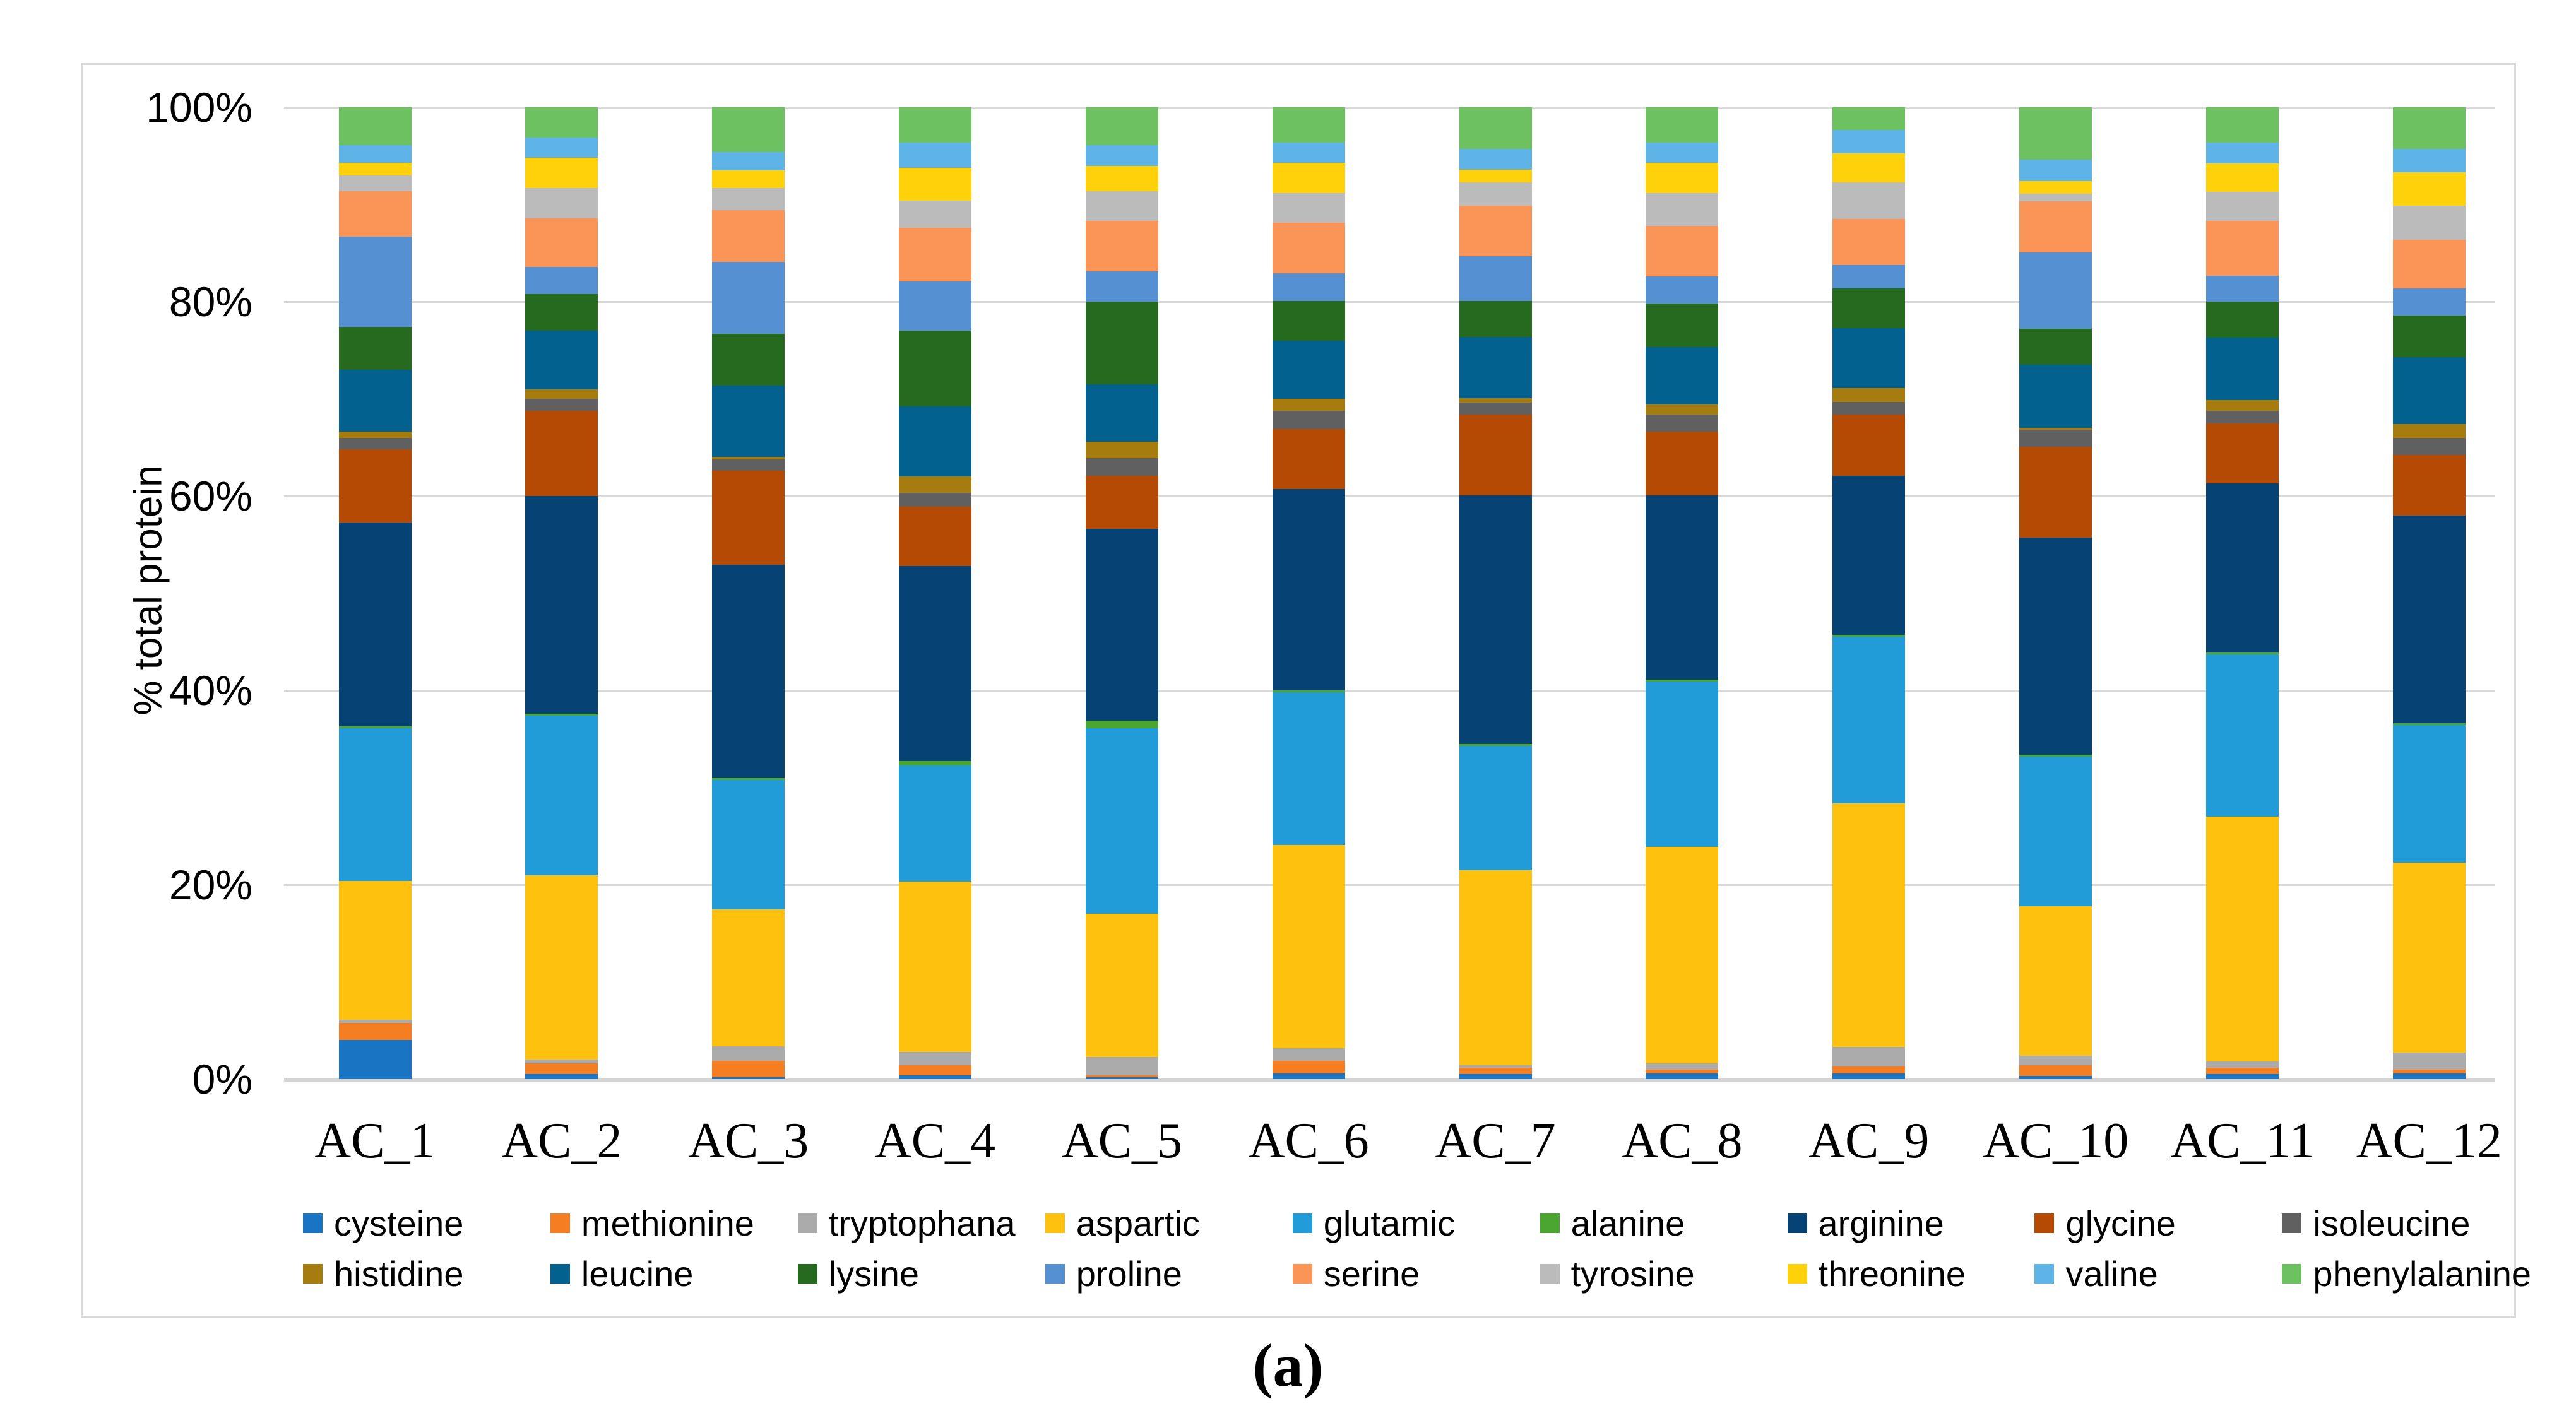 The width and height of the screenshot is (2576, 1423). What do you see at coordinates (2045, 1273) in the screenshot?
I see `legend-swatch-valine` at bounding box center [2045, 1273].